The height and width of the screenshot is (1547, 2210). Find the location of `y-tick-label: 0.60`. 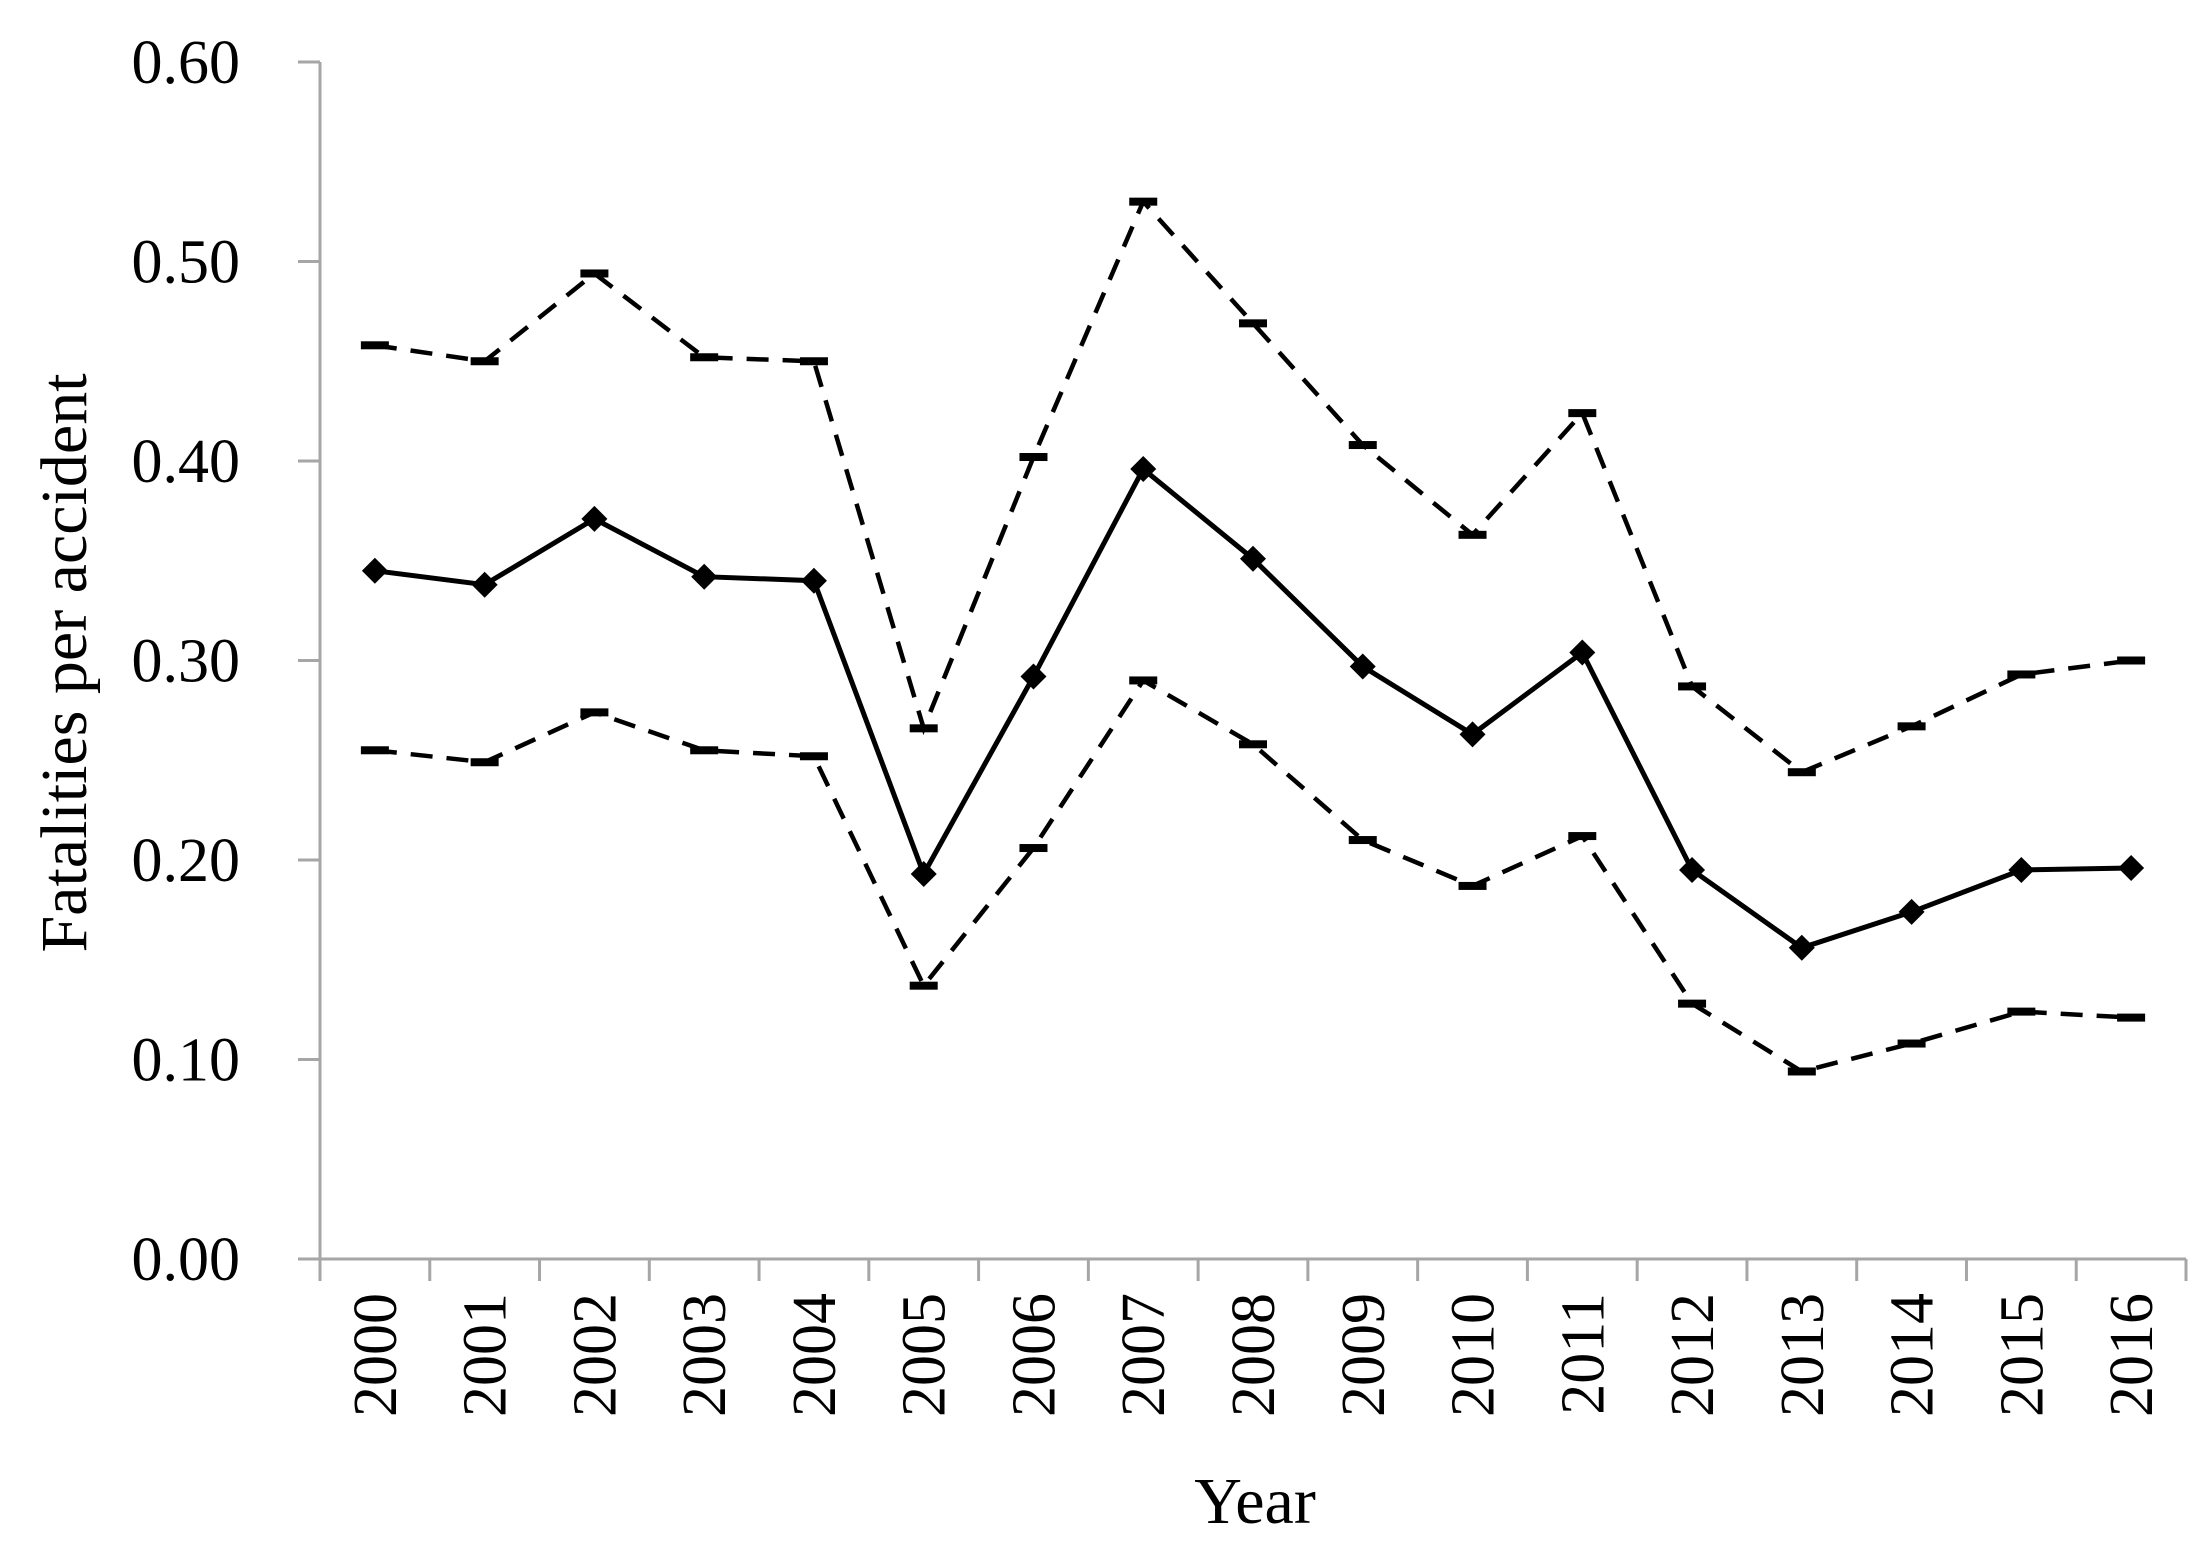

y-tick-label: 0.60 is located at coordinates (186, 63).